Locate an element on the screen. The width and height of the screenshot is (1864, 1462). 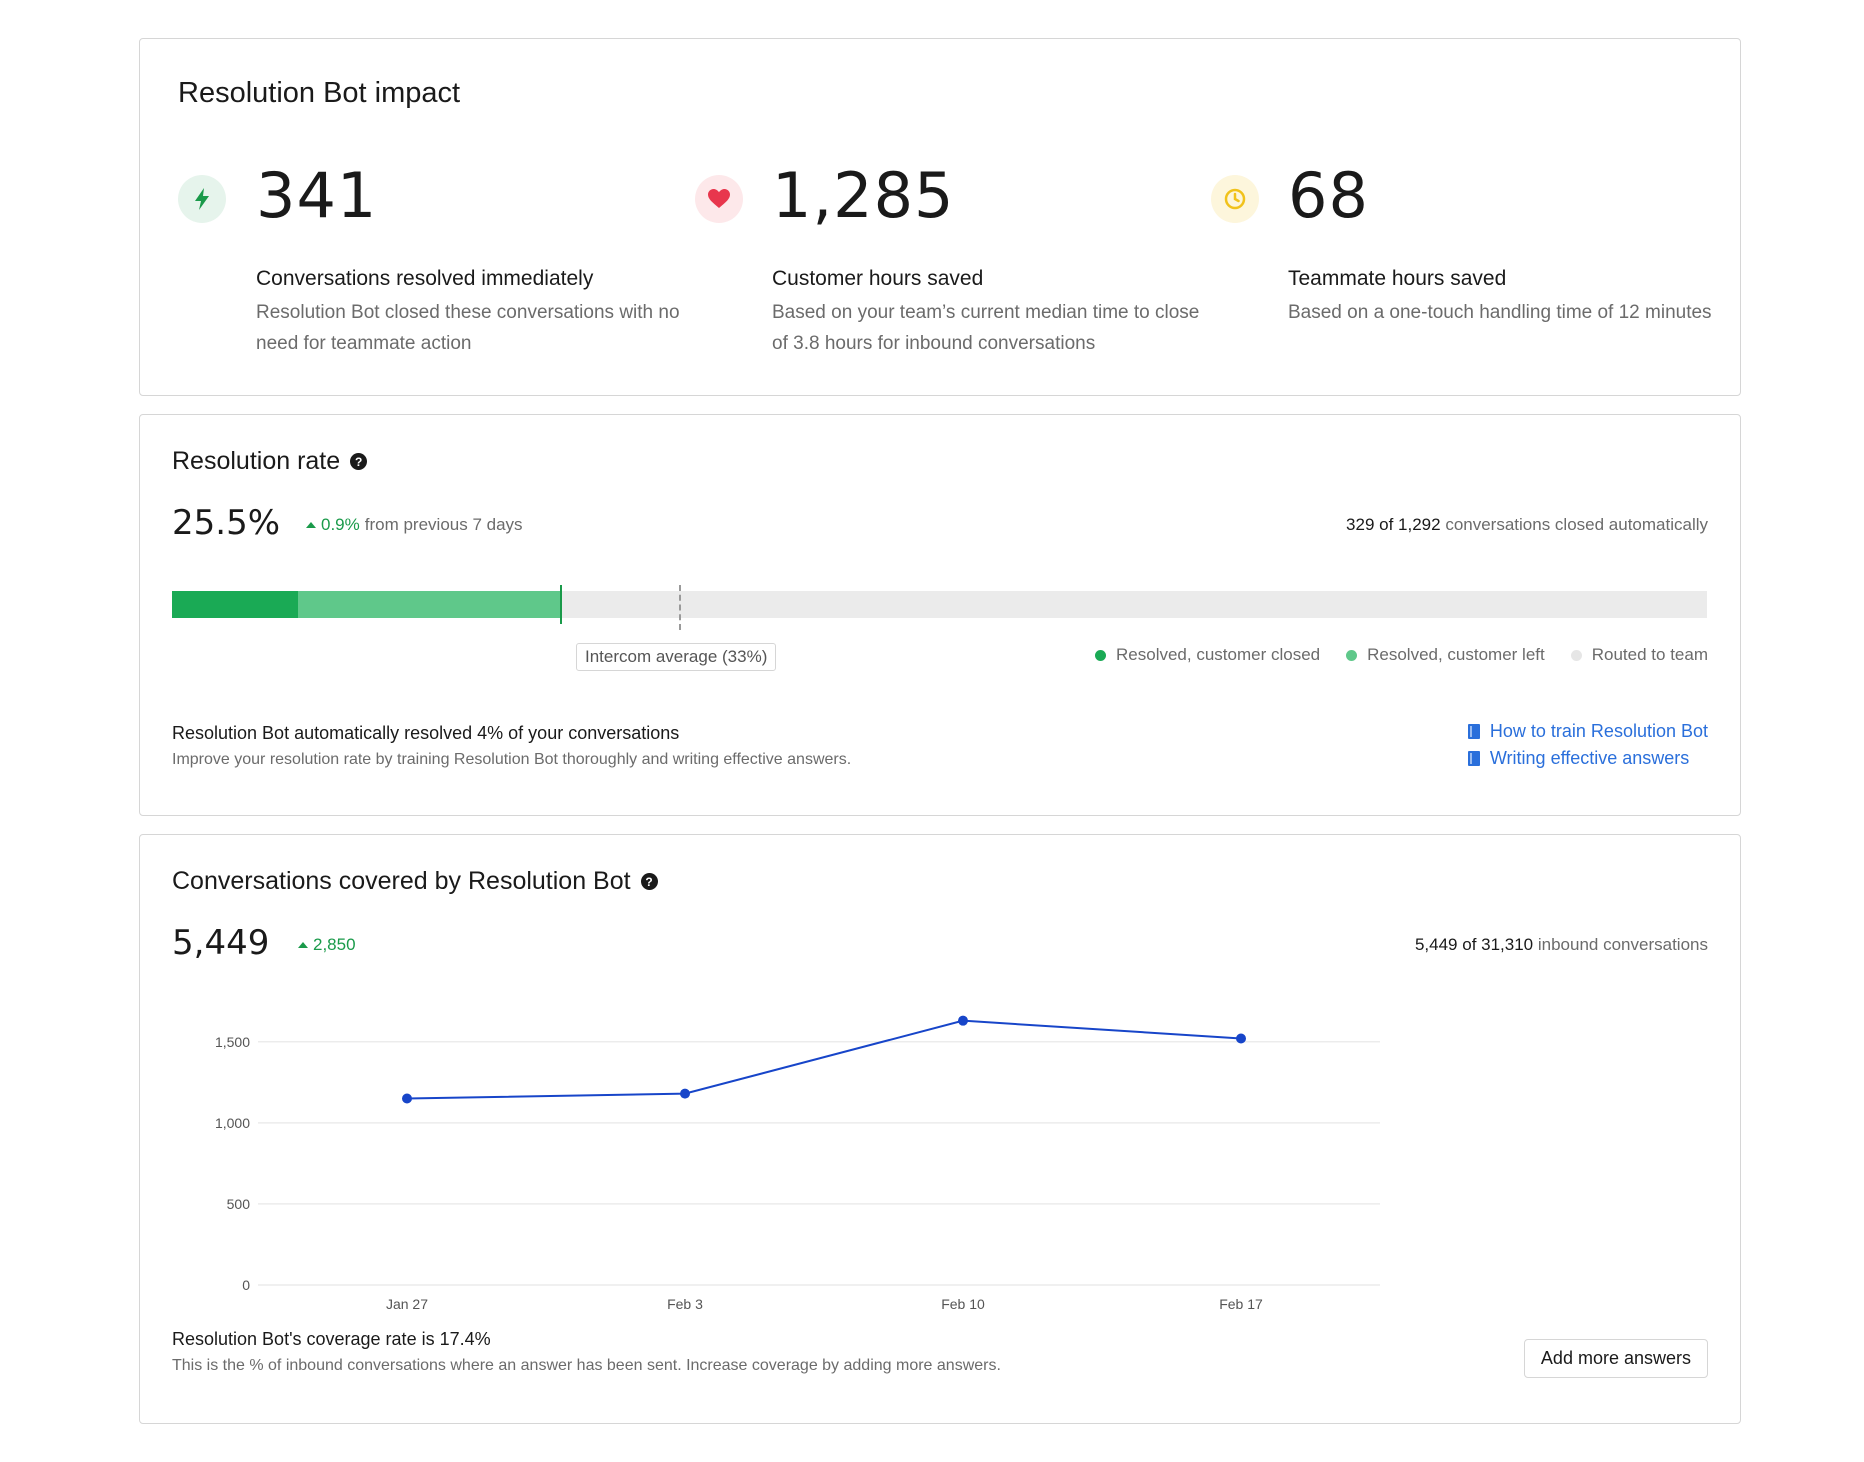
metric-label: Teammate hours saved is located at coordinates (1397, 278).